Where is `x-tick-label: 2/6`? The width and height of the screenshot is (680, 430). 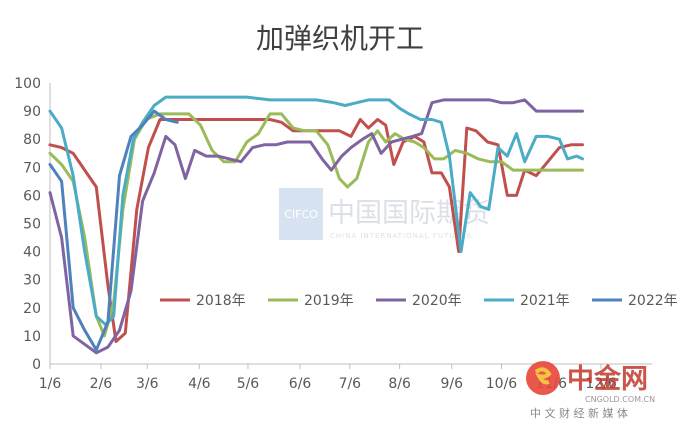
x-tick-label: 2/6 is located at coordinates (101, 384).